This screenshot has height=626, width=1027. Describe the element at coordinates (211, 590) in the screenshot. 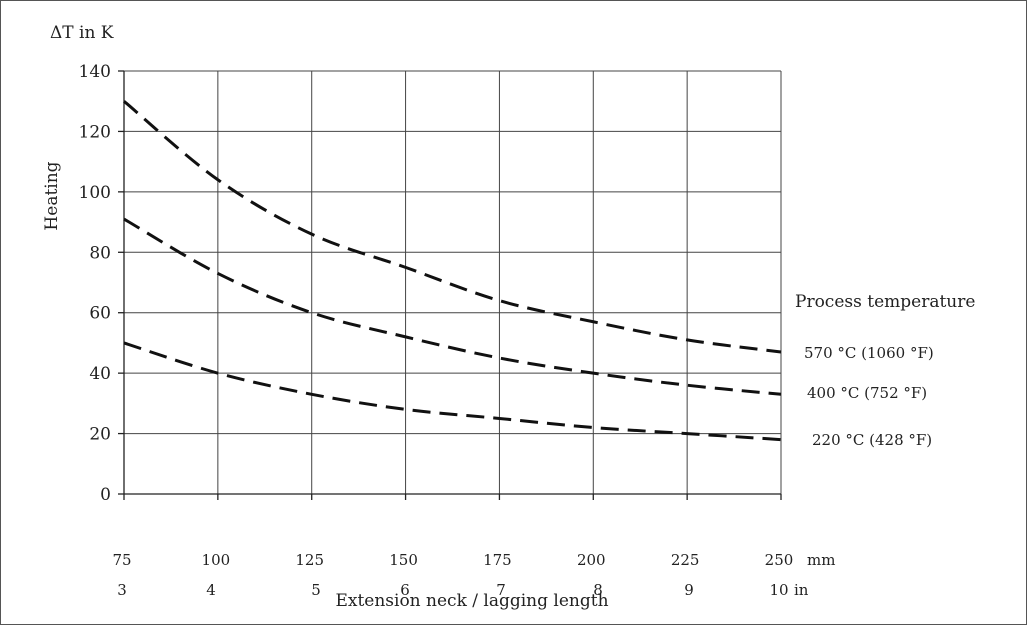

I see `x-tick-label-in: 4` at that location.